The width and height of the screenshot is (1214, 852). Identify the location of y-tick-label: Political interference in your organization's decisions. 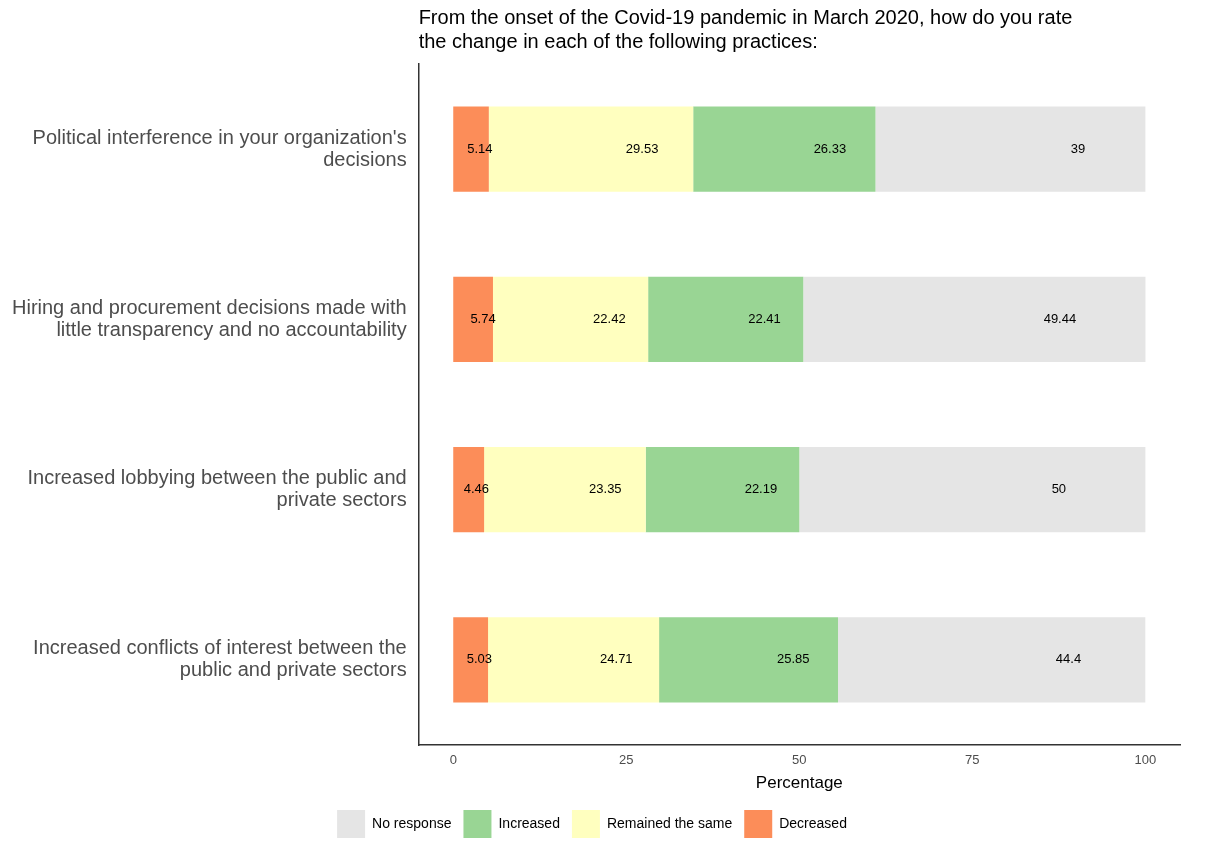
(219, 147).